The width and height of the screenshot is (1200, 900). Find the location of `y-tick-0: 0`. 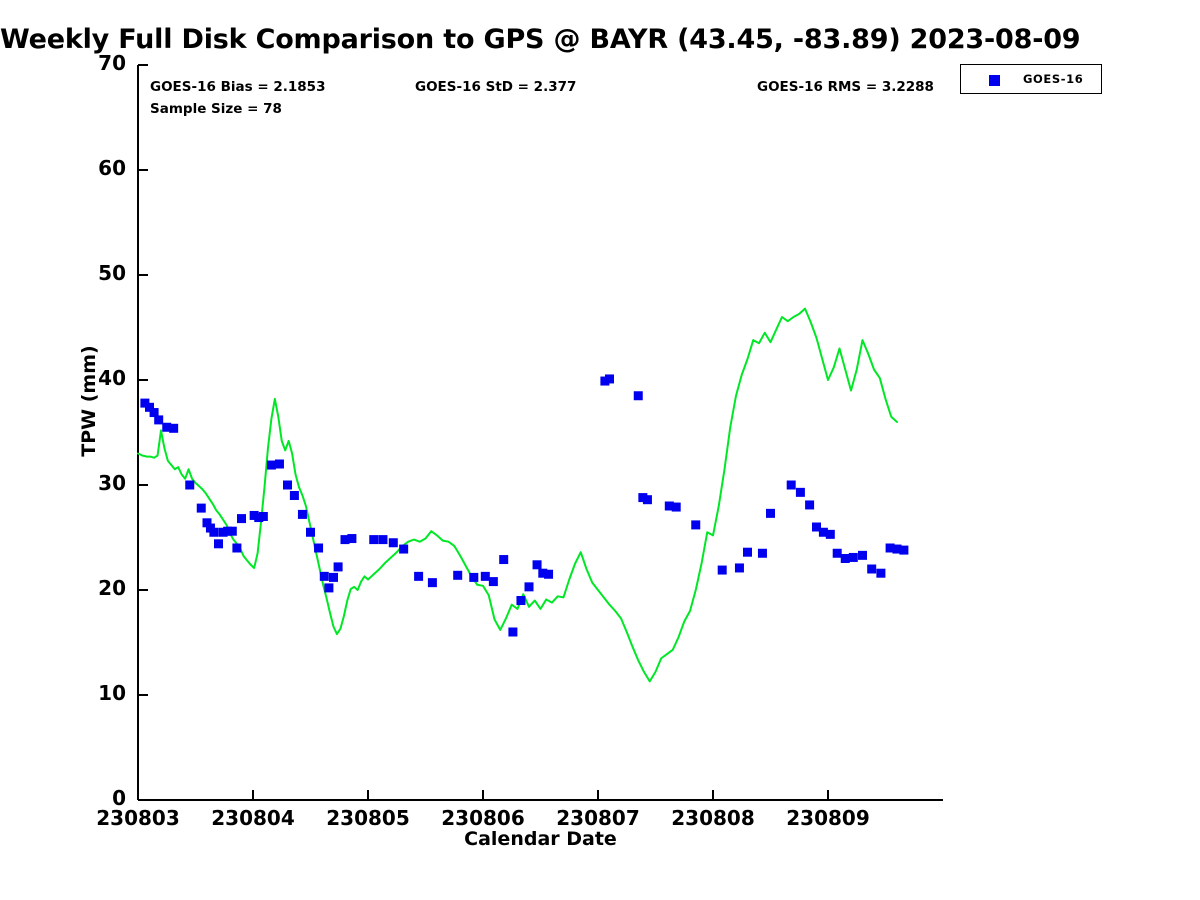

y-tick-0: 0 is located at coordinates (119, 798).